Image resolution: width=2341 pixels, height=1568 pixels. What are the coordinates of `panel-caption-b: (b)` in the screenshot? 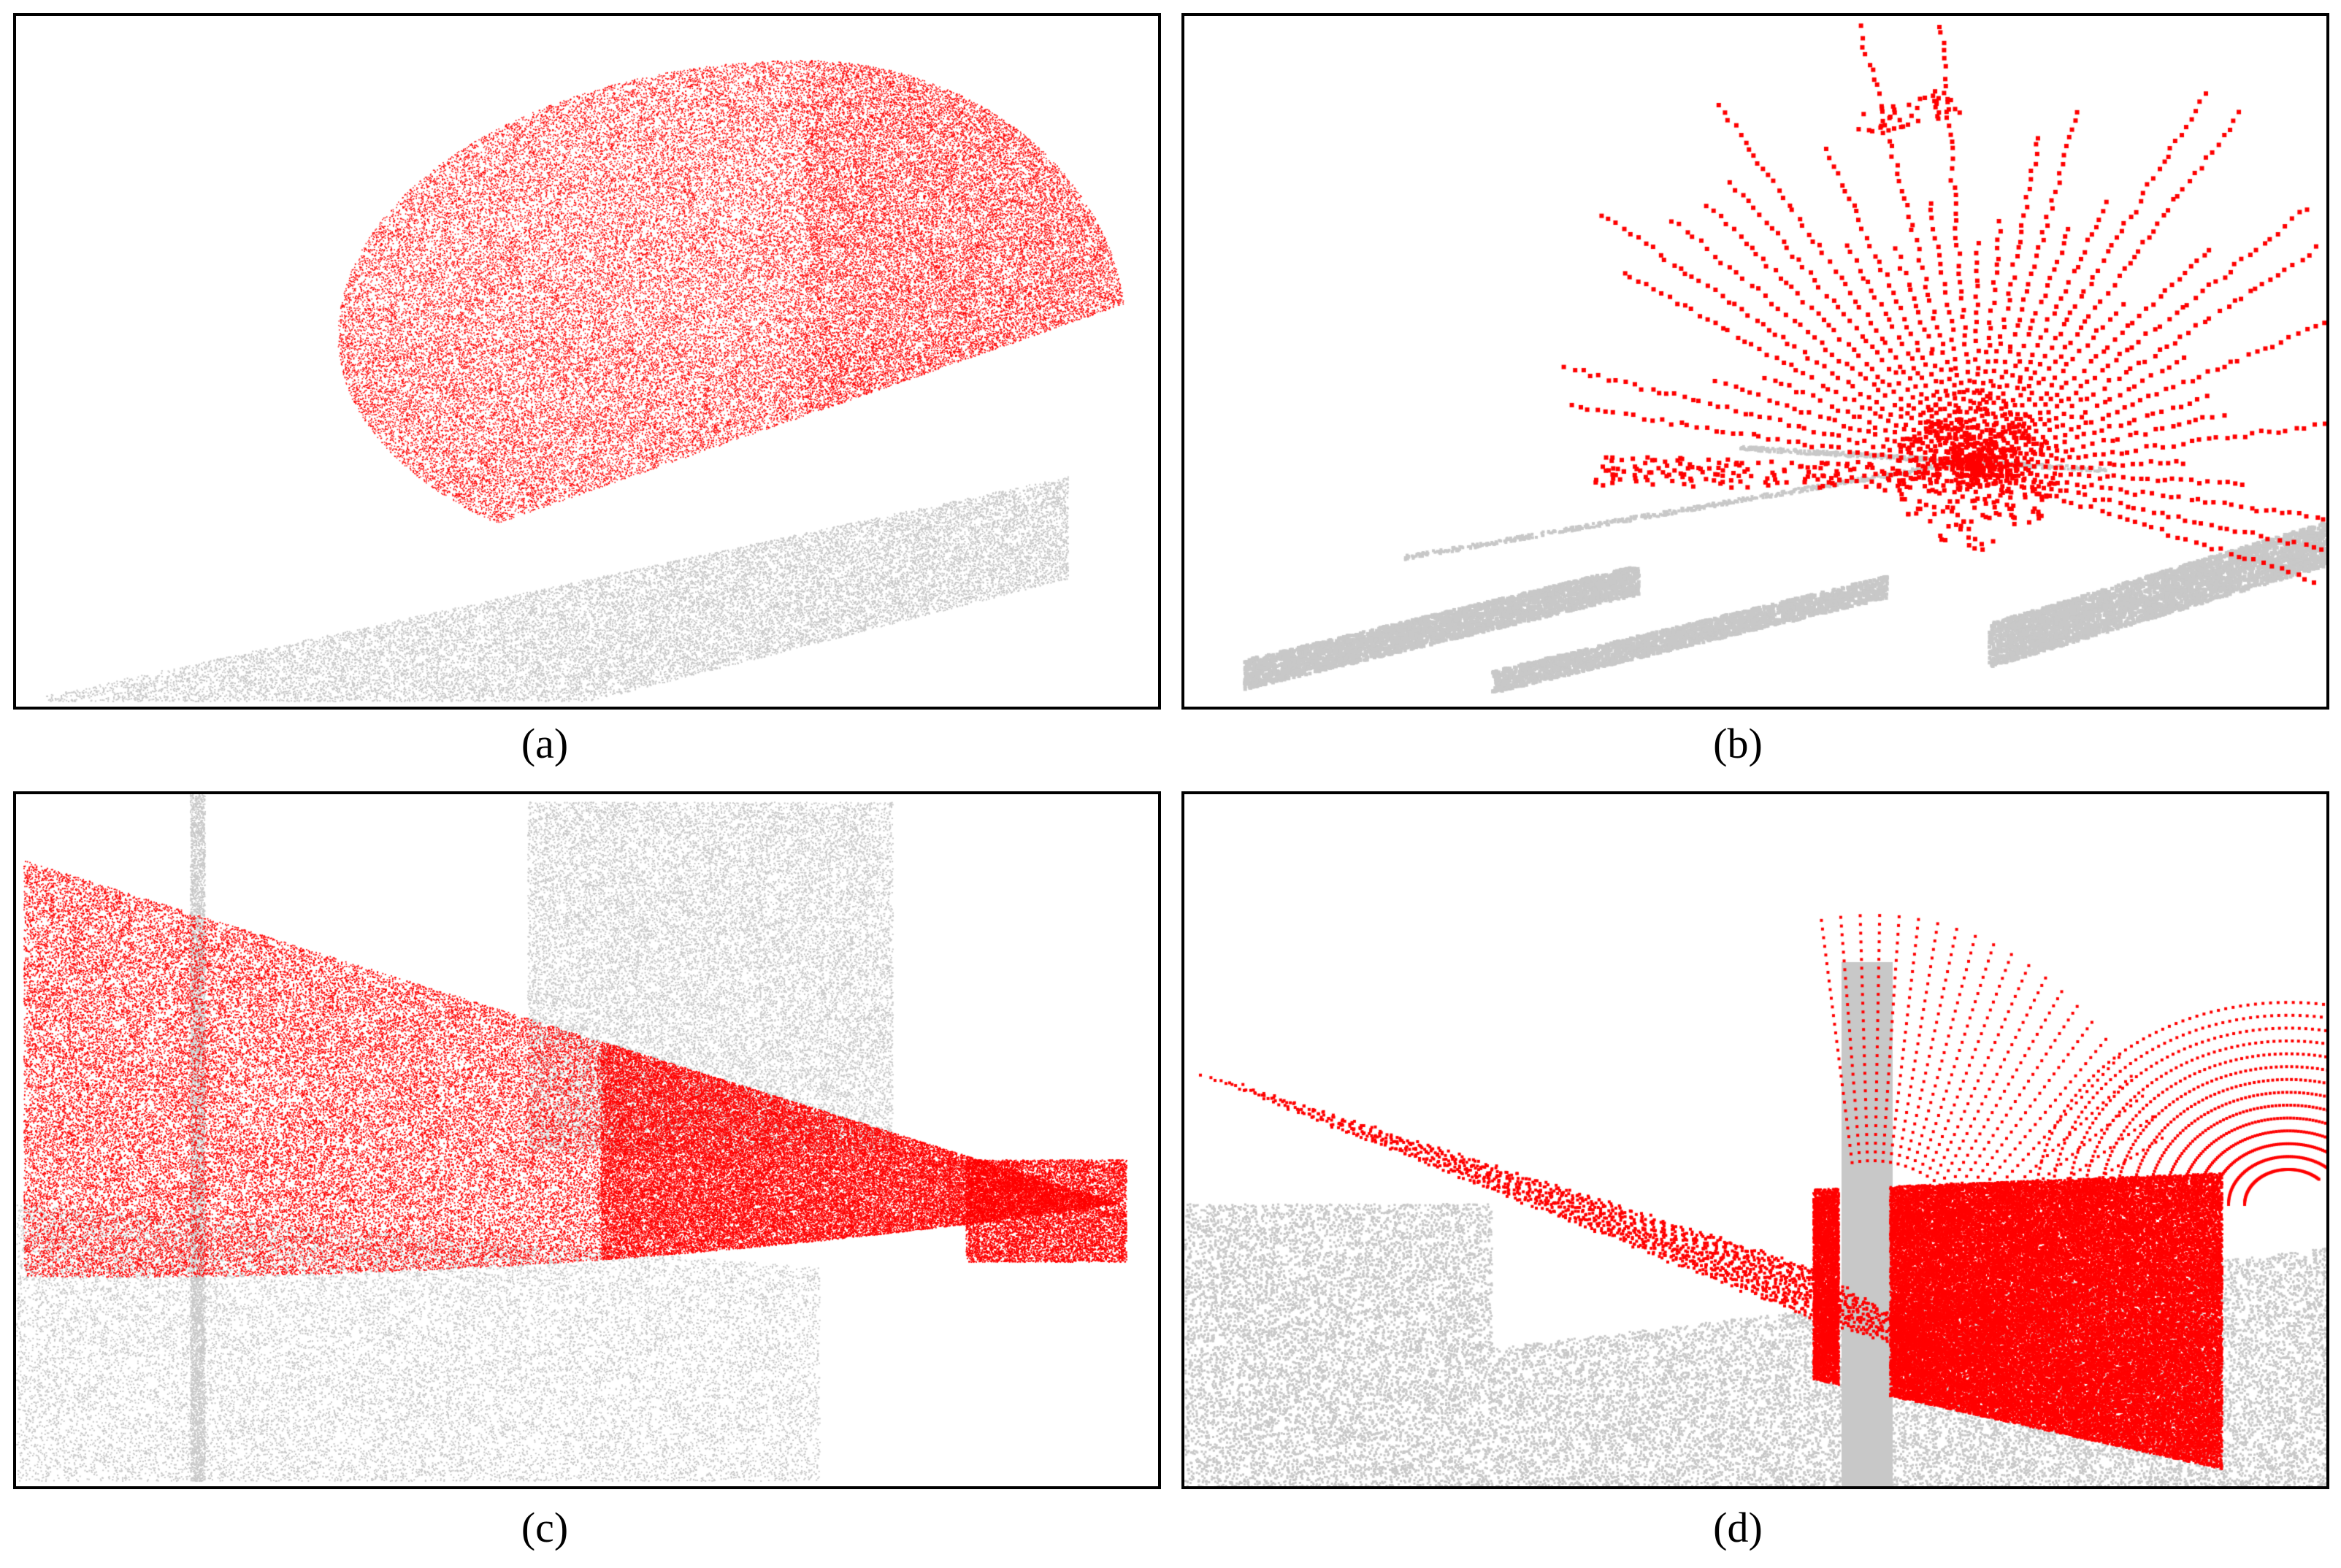 It's located at (1738, 743).